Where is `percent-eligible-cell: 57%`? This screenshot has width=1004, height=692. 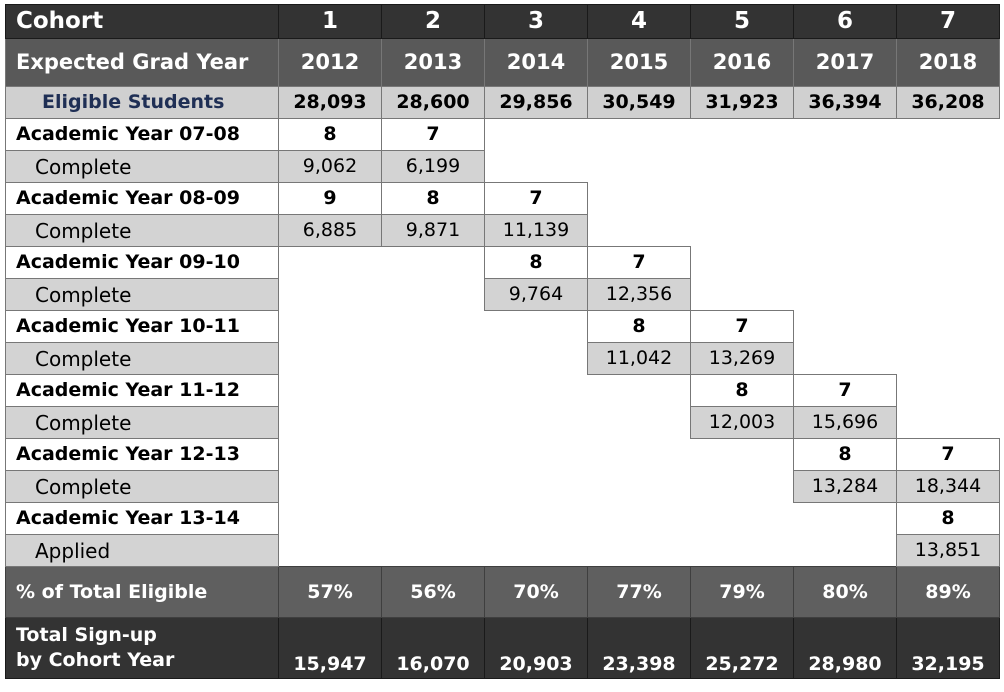 percent-eligible-cell: 57% is located at coordinates (330, 592).